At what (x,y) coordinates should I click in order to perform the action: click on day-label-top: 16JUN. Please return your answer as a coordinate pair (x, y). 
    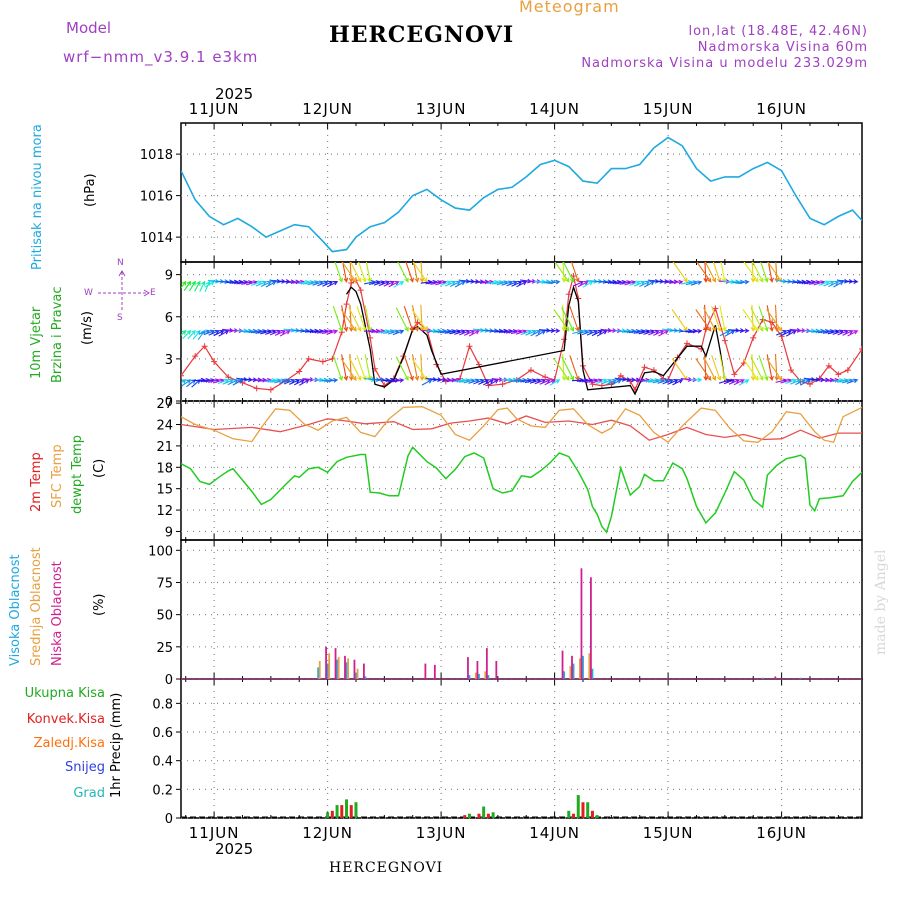
    Looking at the image, I should click on (781, 109).